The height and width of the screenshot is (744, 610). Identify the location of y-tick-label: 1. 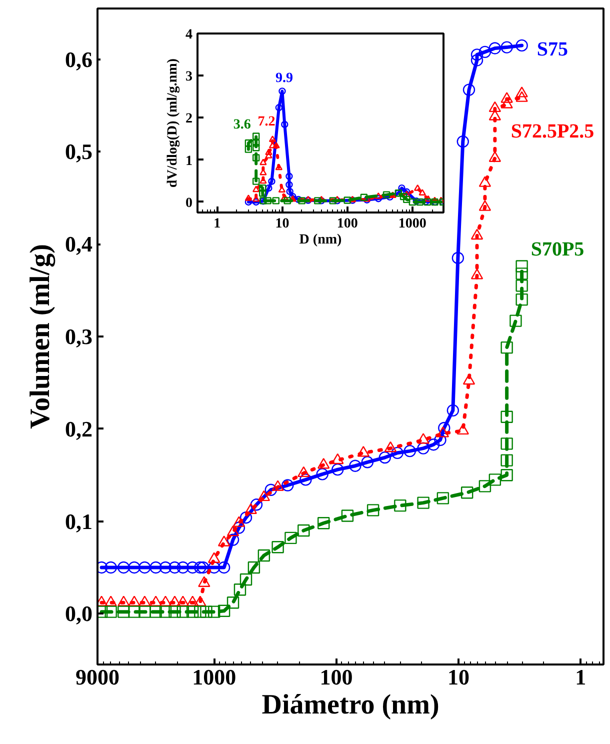
(189, 161).